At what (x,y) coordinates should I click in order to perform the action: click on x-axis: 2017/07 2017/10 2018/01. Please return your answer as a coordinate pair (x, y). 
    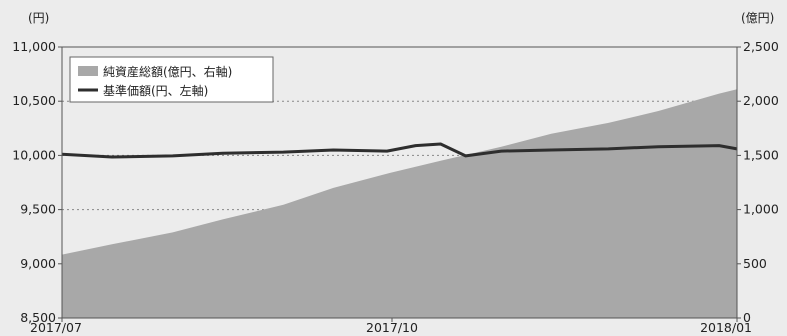
    Looking at the image, I should click on (391, 326).